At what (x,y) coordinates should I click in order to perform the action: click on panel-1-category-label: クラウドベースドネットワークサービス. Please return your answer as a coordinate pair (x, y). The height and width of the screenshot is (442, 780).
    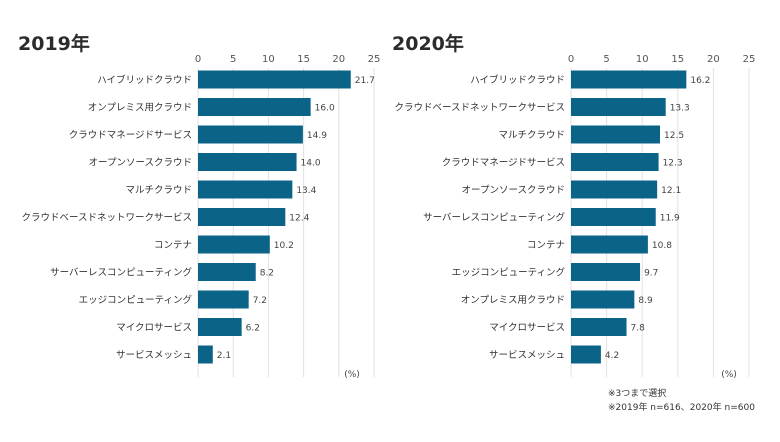
    Looking at the image, I should click on (106, 218).